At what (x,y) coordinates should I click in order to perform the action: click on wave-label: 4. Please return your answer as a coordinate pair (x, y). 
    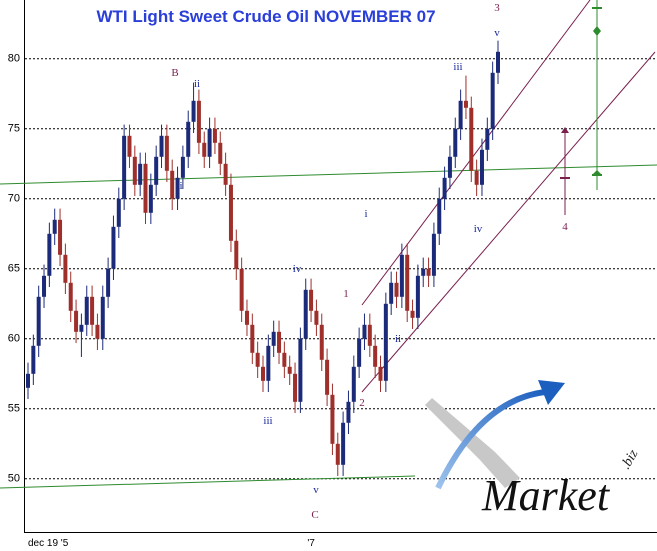
    Looking at the image, I should click on (565, 227).